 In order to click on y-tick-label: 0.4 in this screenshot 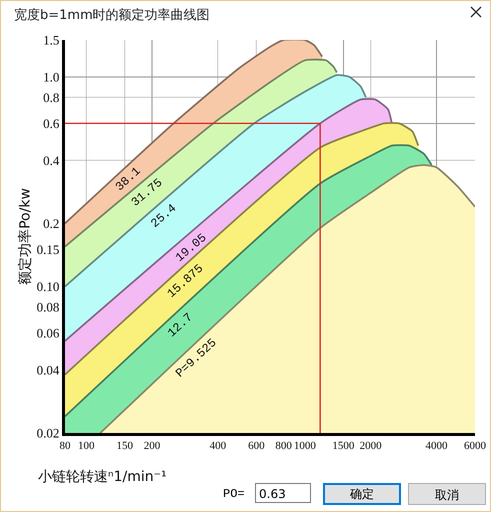, I will do `click(51, 160)`.